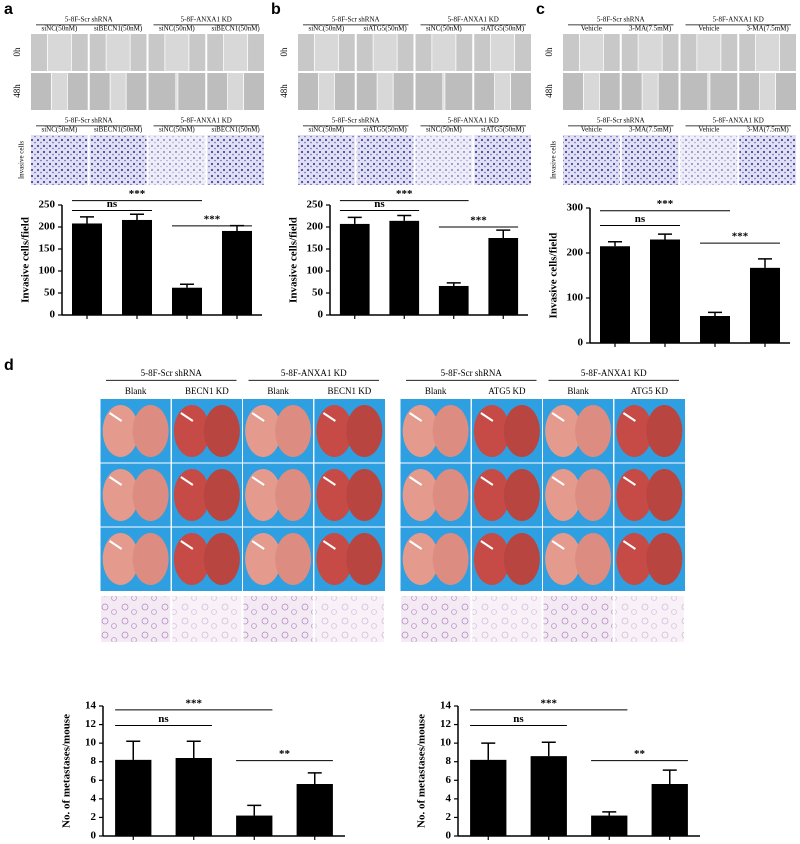  What do you see at coordinates (276, 9) in the screenshot?
I see `panel-label: b` at bounding box center [276, 9].